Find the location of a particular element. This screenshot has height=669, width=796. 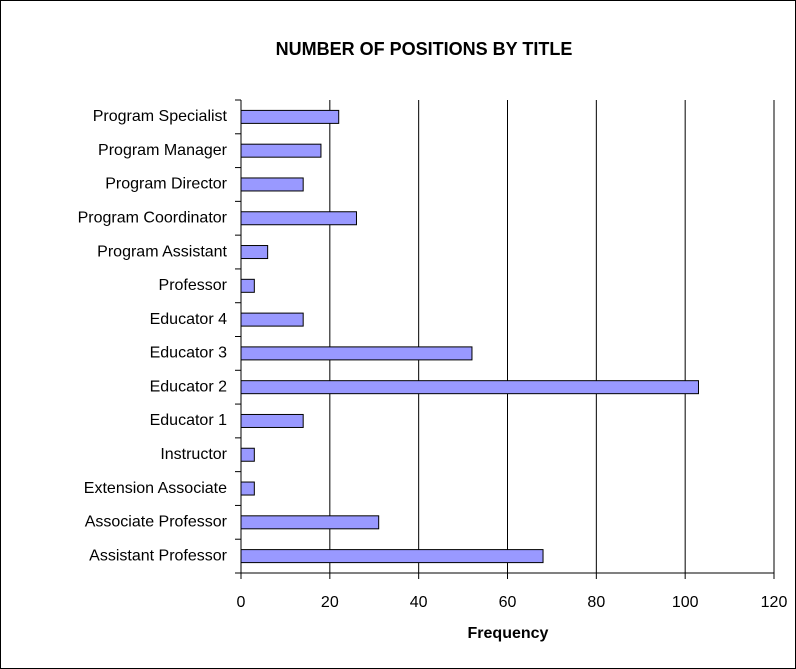

y-tick-label: Educator 1 is located at coordinates (188, 420).